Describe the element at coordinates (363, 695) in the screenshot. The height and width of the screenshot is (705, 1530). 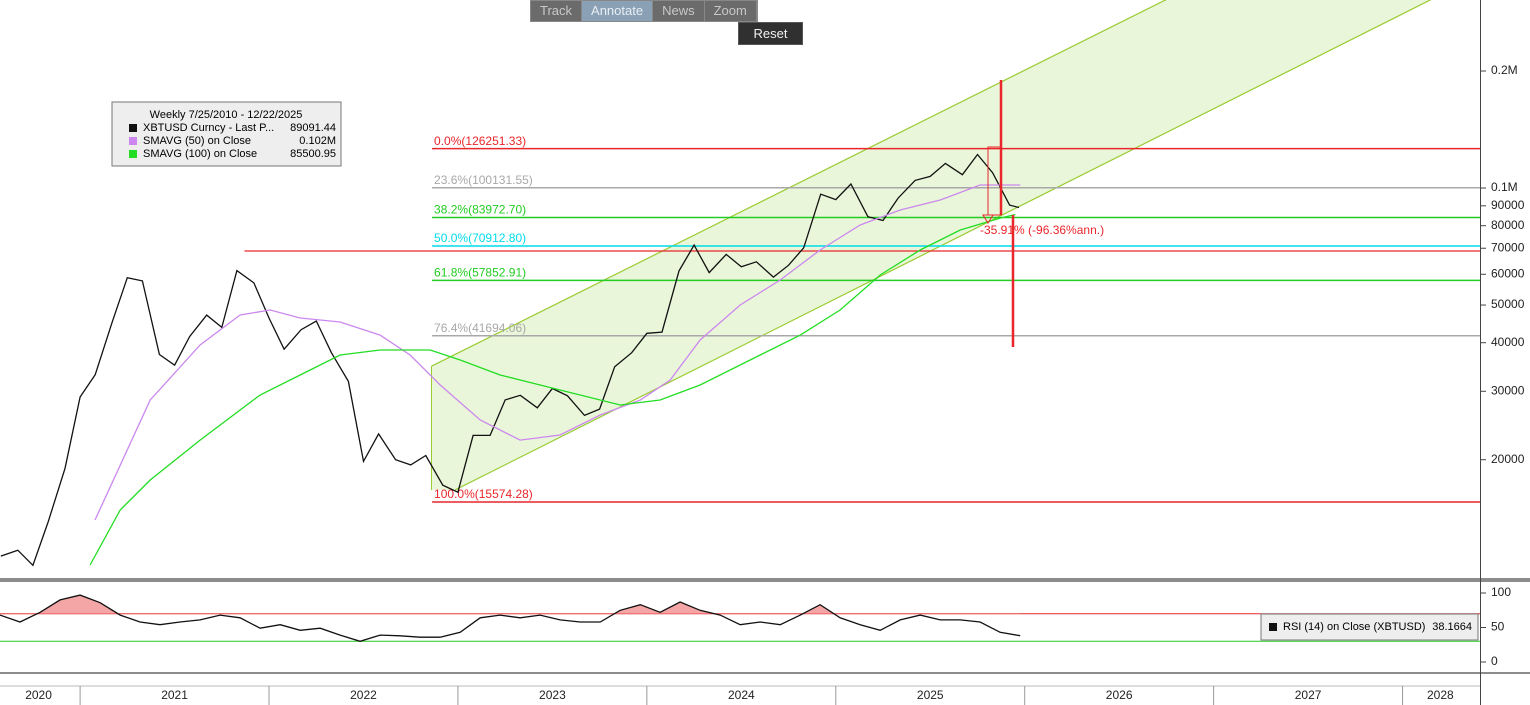
I see `x-tick-label: 2022` at that location.